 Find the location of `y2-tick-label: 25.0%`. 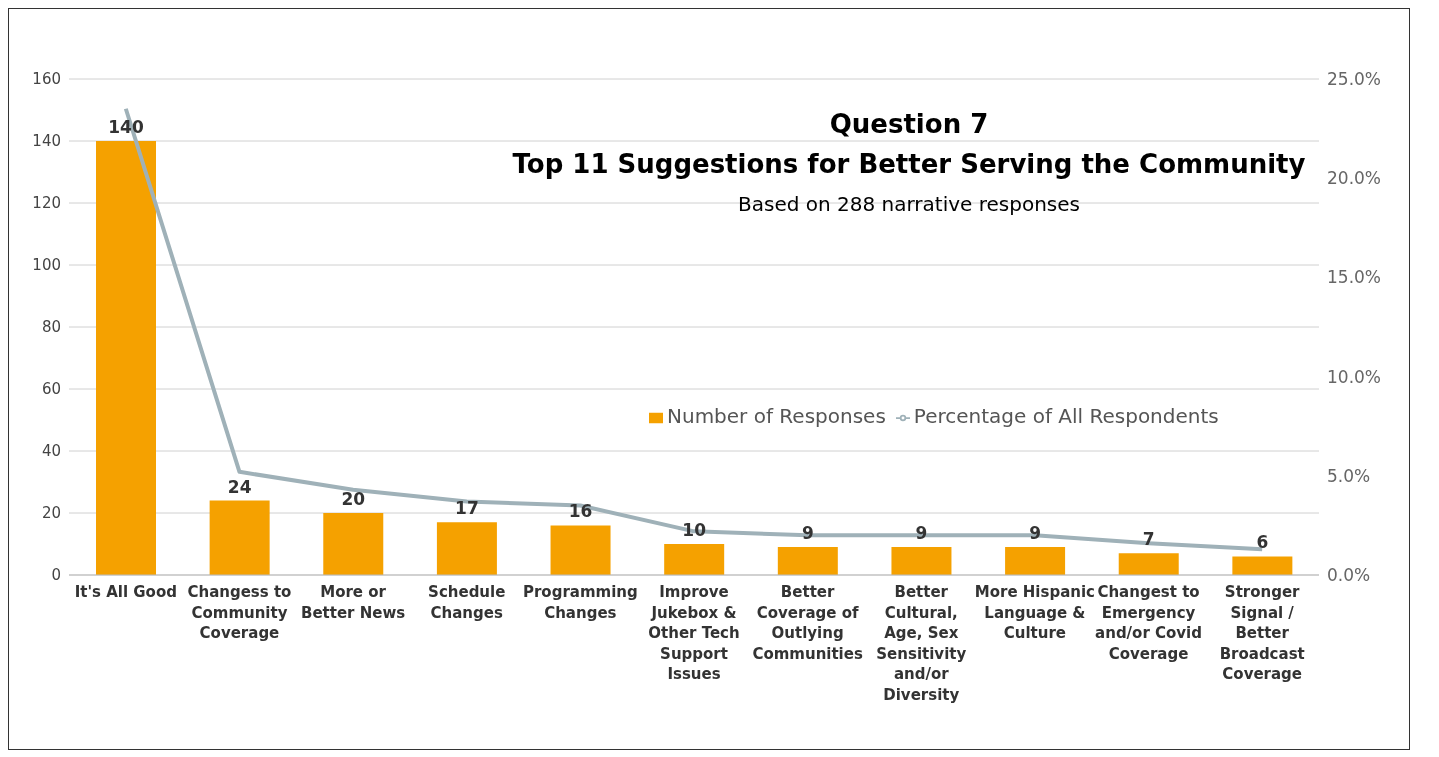

y2-tick-label: 25.0% is located at coordinates (1354, 79).